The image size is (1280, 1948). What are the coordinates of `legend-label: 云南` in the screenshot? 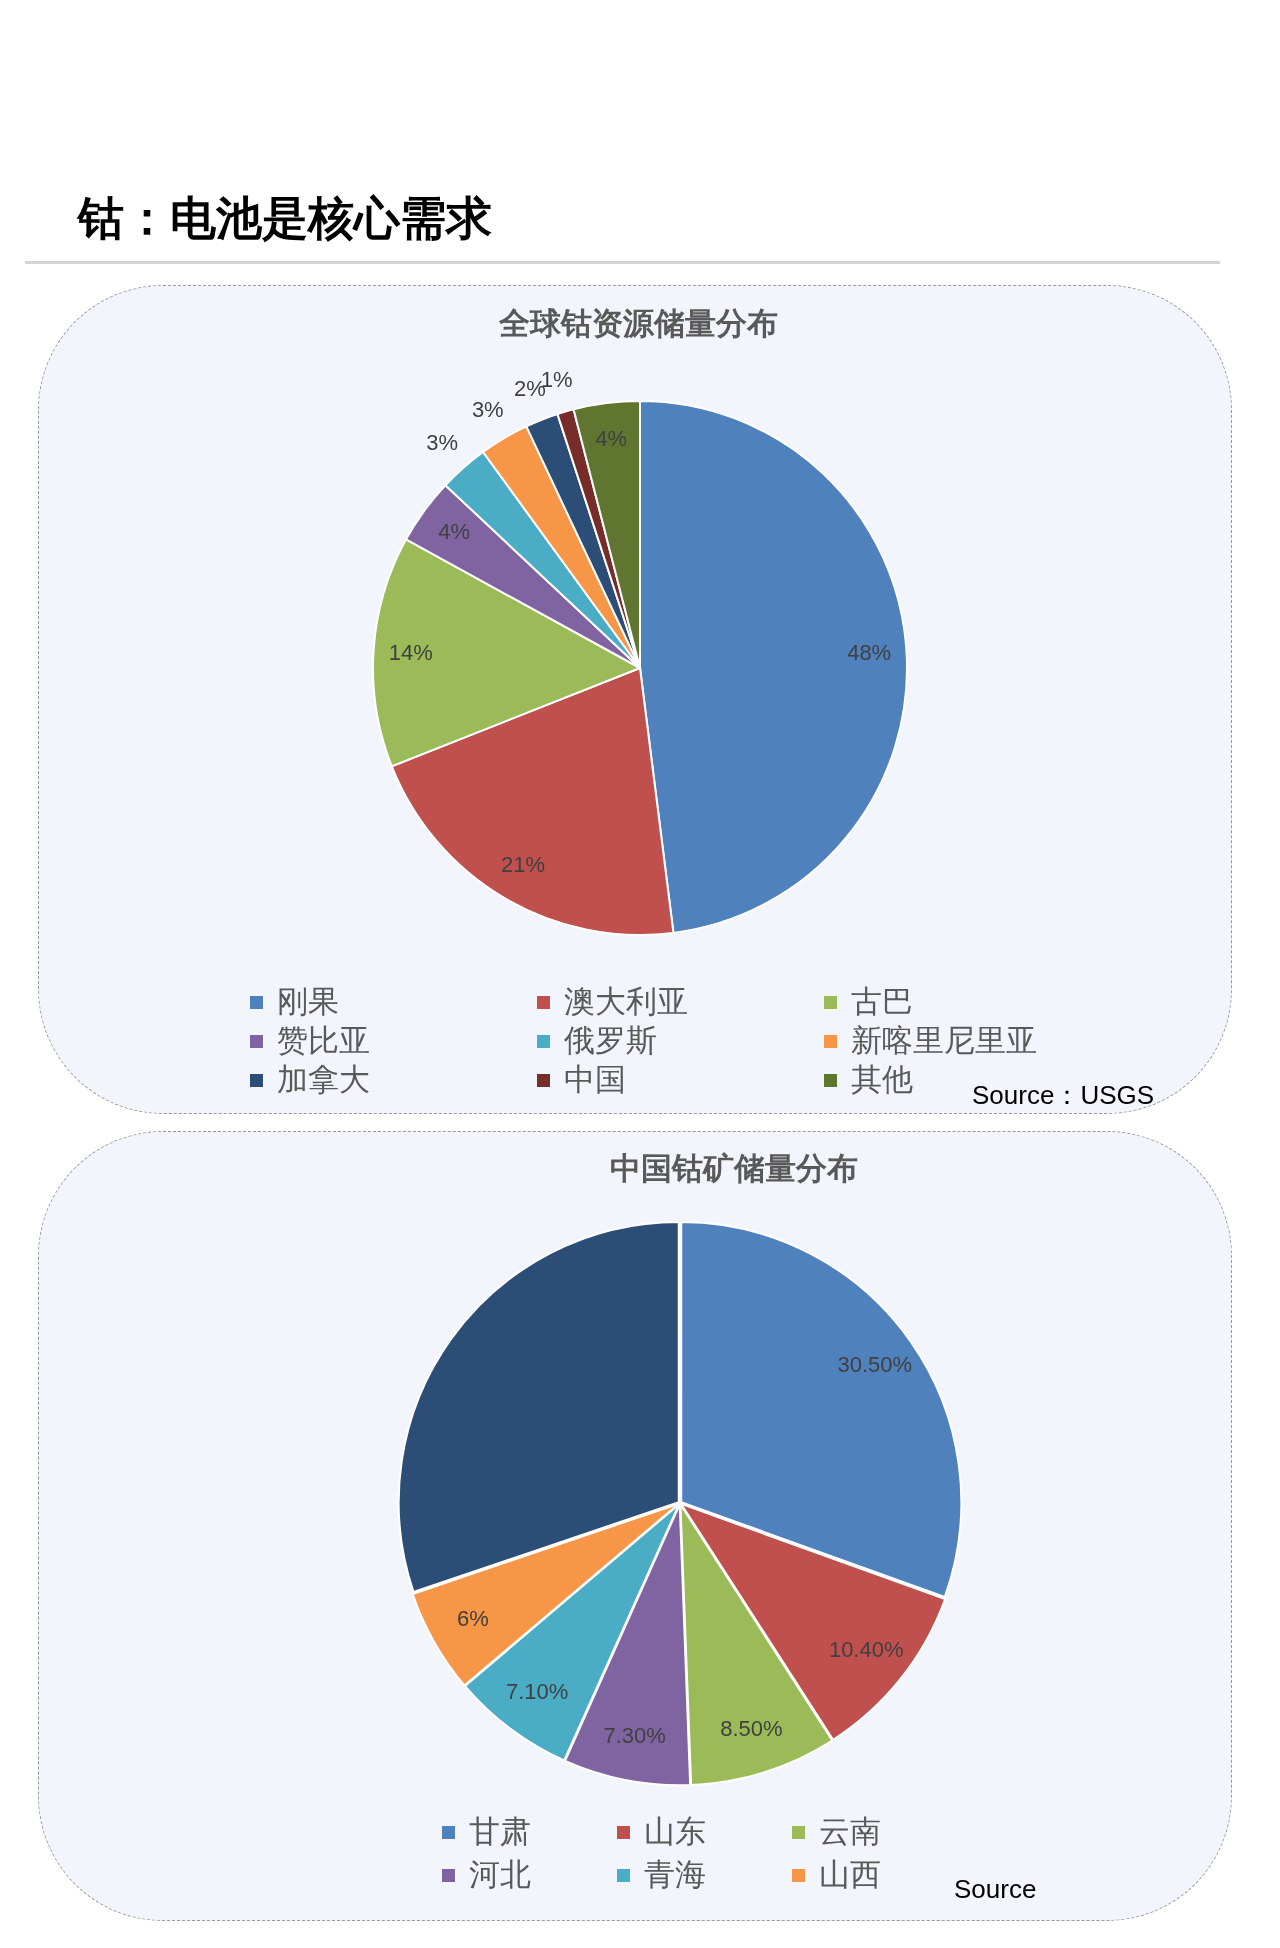 It's located at (850, 1832).